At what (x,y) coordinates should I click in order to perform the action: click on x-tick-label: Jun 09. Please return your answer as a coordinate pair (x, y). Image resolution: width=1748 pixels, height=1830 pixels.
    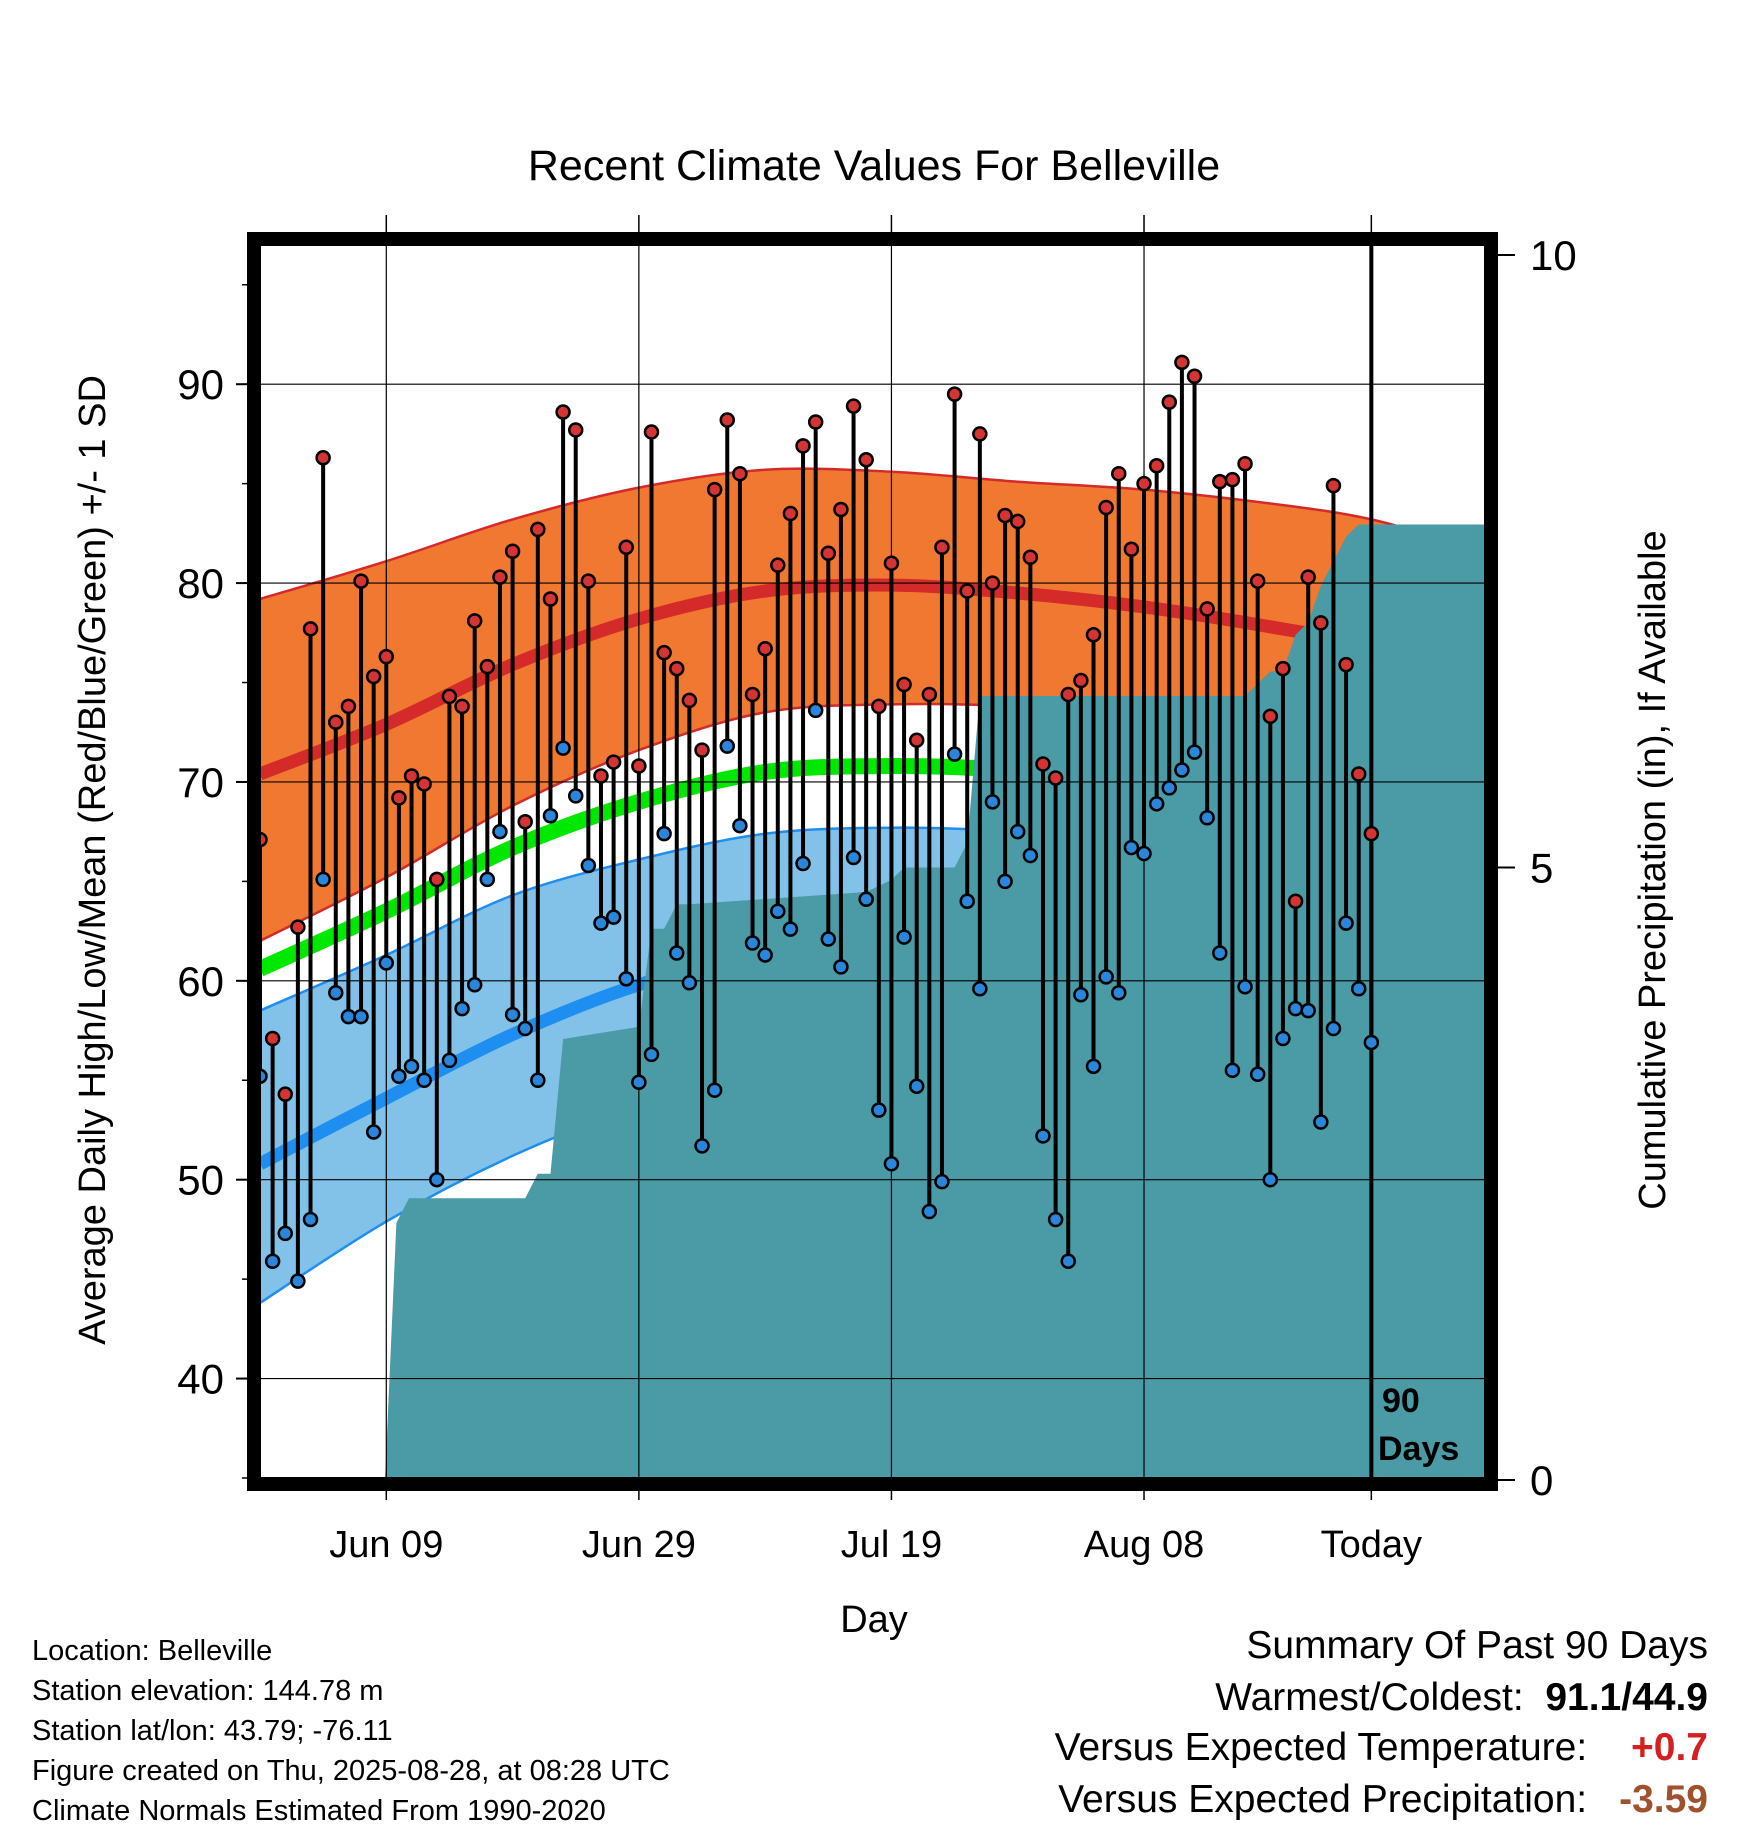
    Looking at the image, I should click on (386, 1545).